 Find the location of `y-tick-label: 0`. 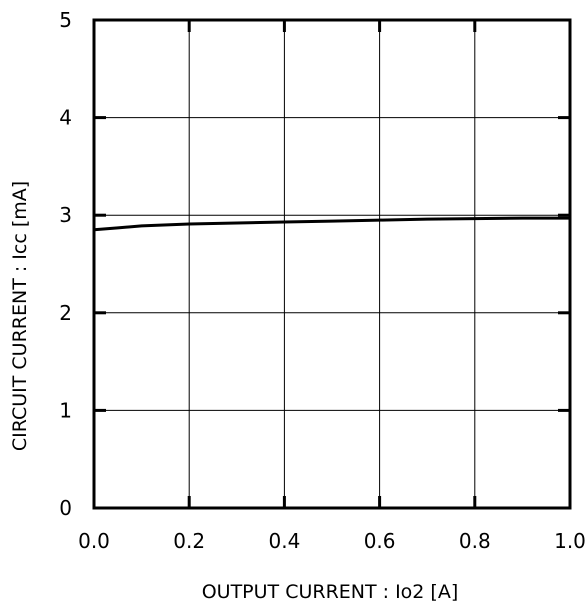

y-tick-label: 0 is located at coordinates (65, 508).